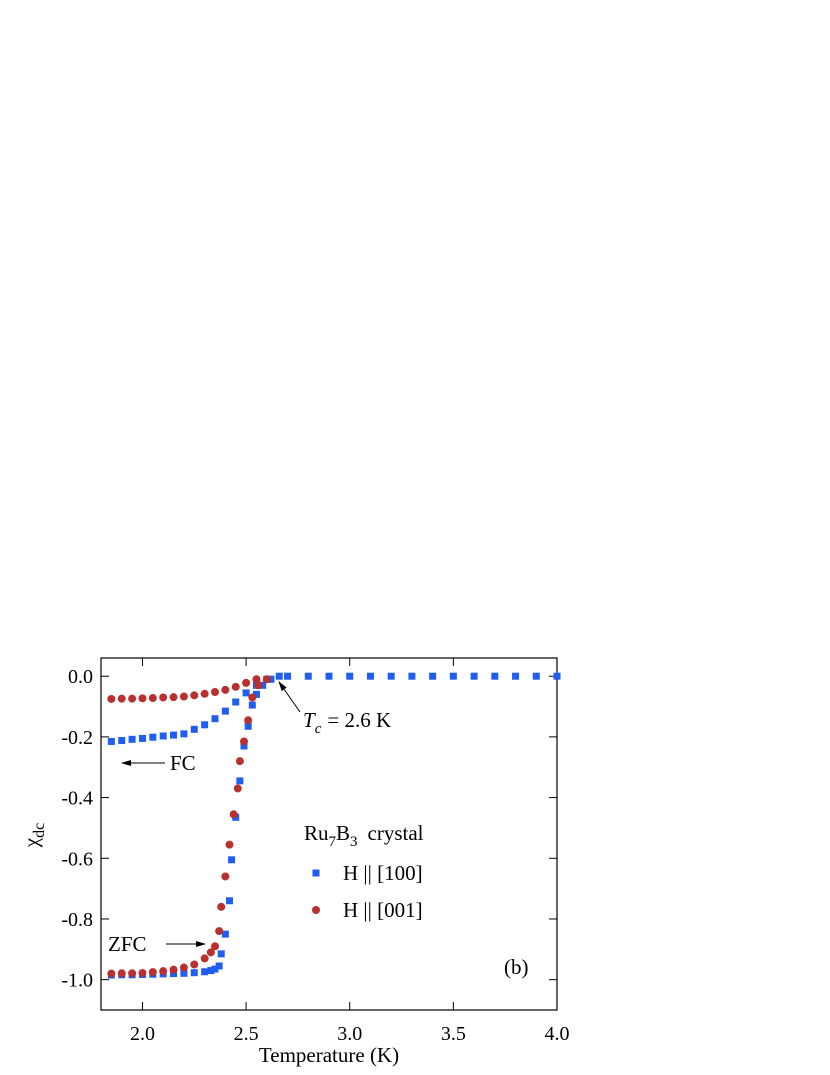 The image size is (830, 1075). What do you see at coordinates (318, 729) in the screenshot?
I see `tc-sub: c` at bounding box center [318, 729].